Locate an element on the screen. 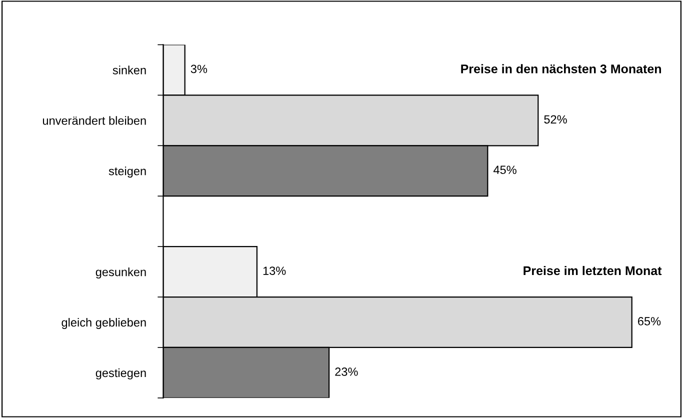  y-tick-label: sinken is located at coordinates (129, 70).